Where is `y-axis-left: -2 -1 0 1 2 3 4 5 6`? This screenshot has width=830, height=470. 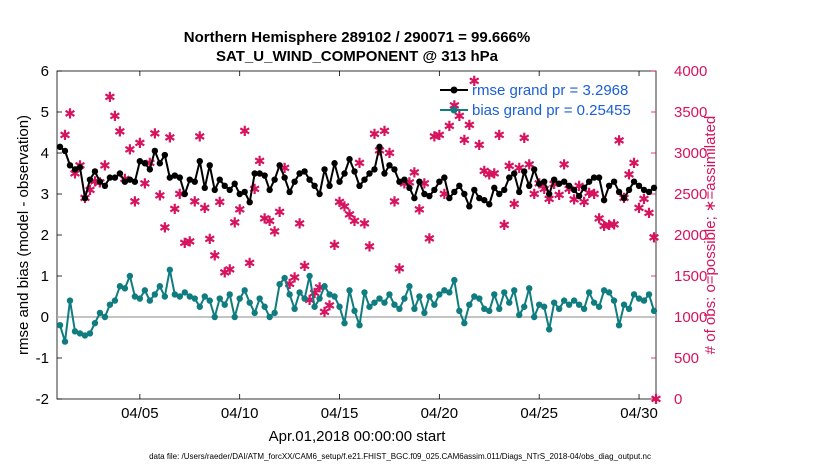 y-axis-left: -2 -1 0 1 2 3 4 5 6 is located at coordinates (49, 235).